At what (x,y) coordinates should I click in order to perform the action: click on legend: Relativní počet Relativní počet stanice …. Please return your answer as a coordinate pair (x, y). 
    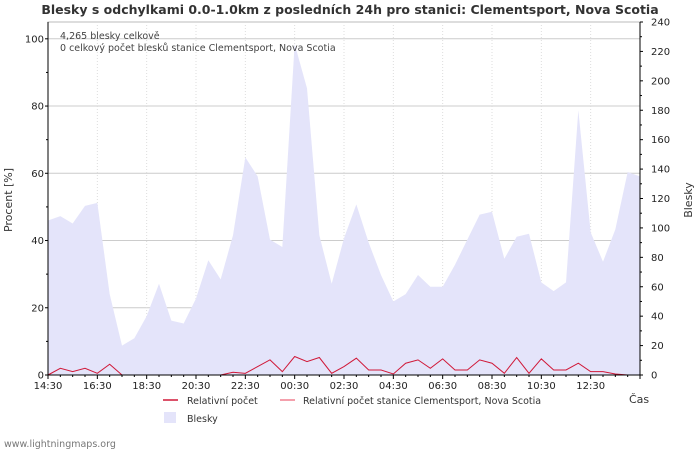
    Looking at the image, I should click on (352, 410).